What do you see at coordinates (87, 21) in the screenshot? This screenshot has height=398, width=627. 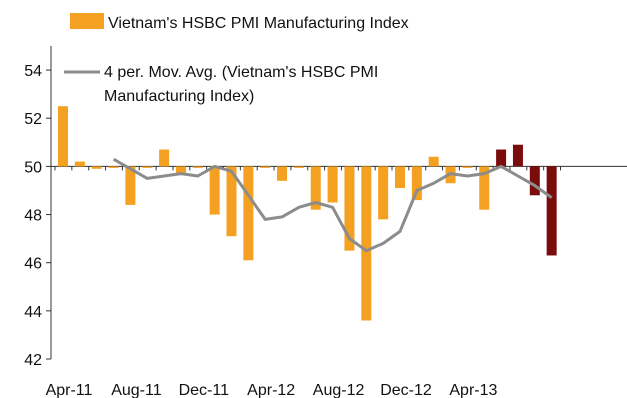 I see `legend-swatch-bar` at bounding box center [87, 21].